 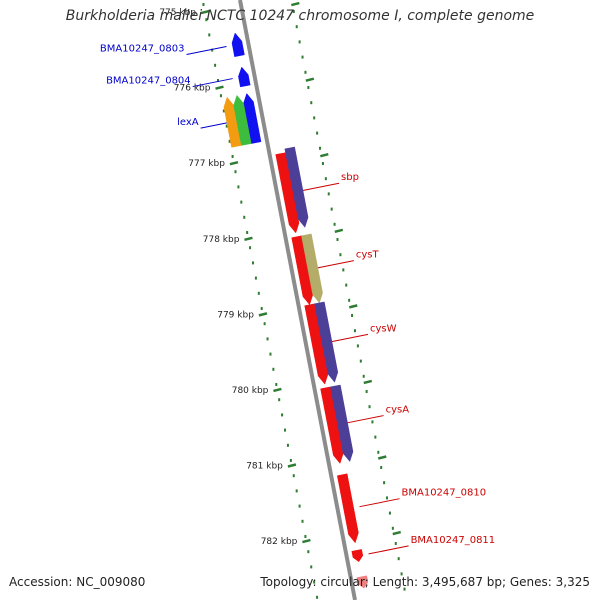 What do you see at coordinates (368, 255) in the screenshot?
I see `gene-label: cysT` at bounding box center [368, 255].